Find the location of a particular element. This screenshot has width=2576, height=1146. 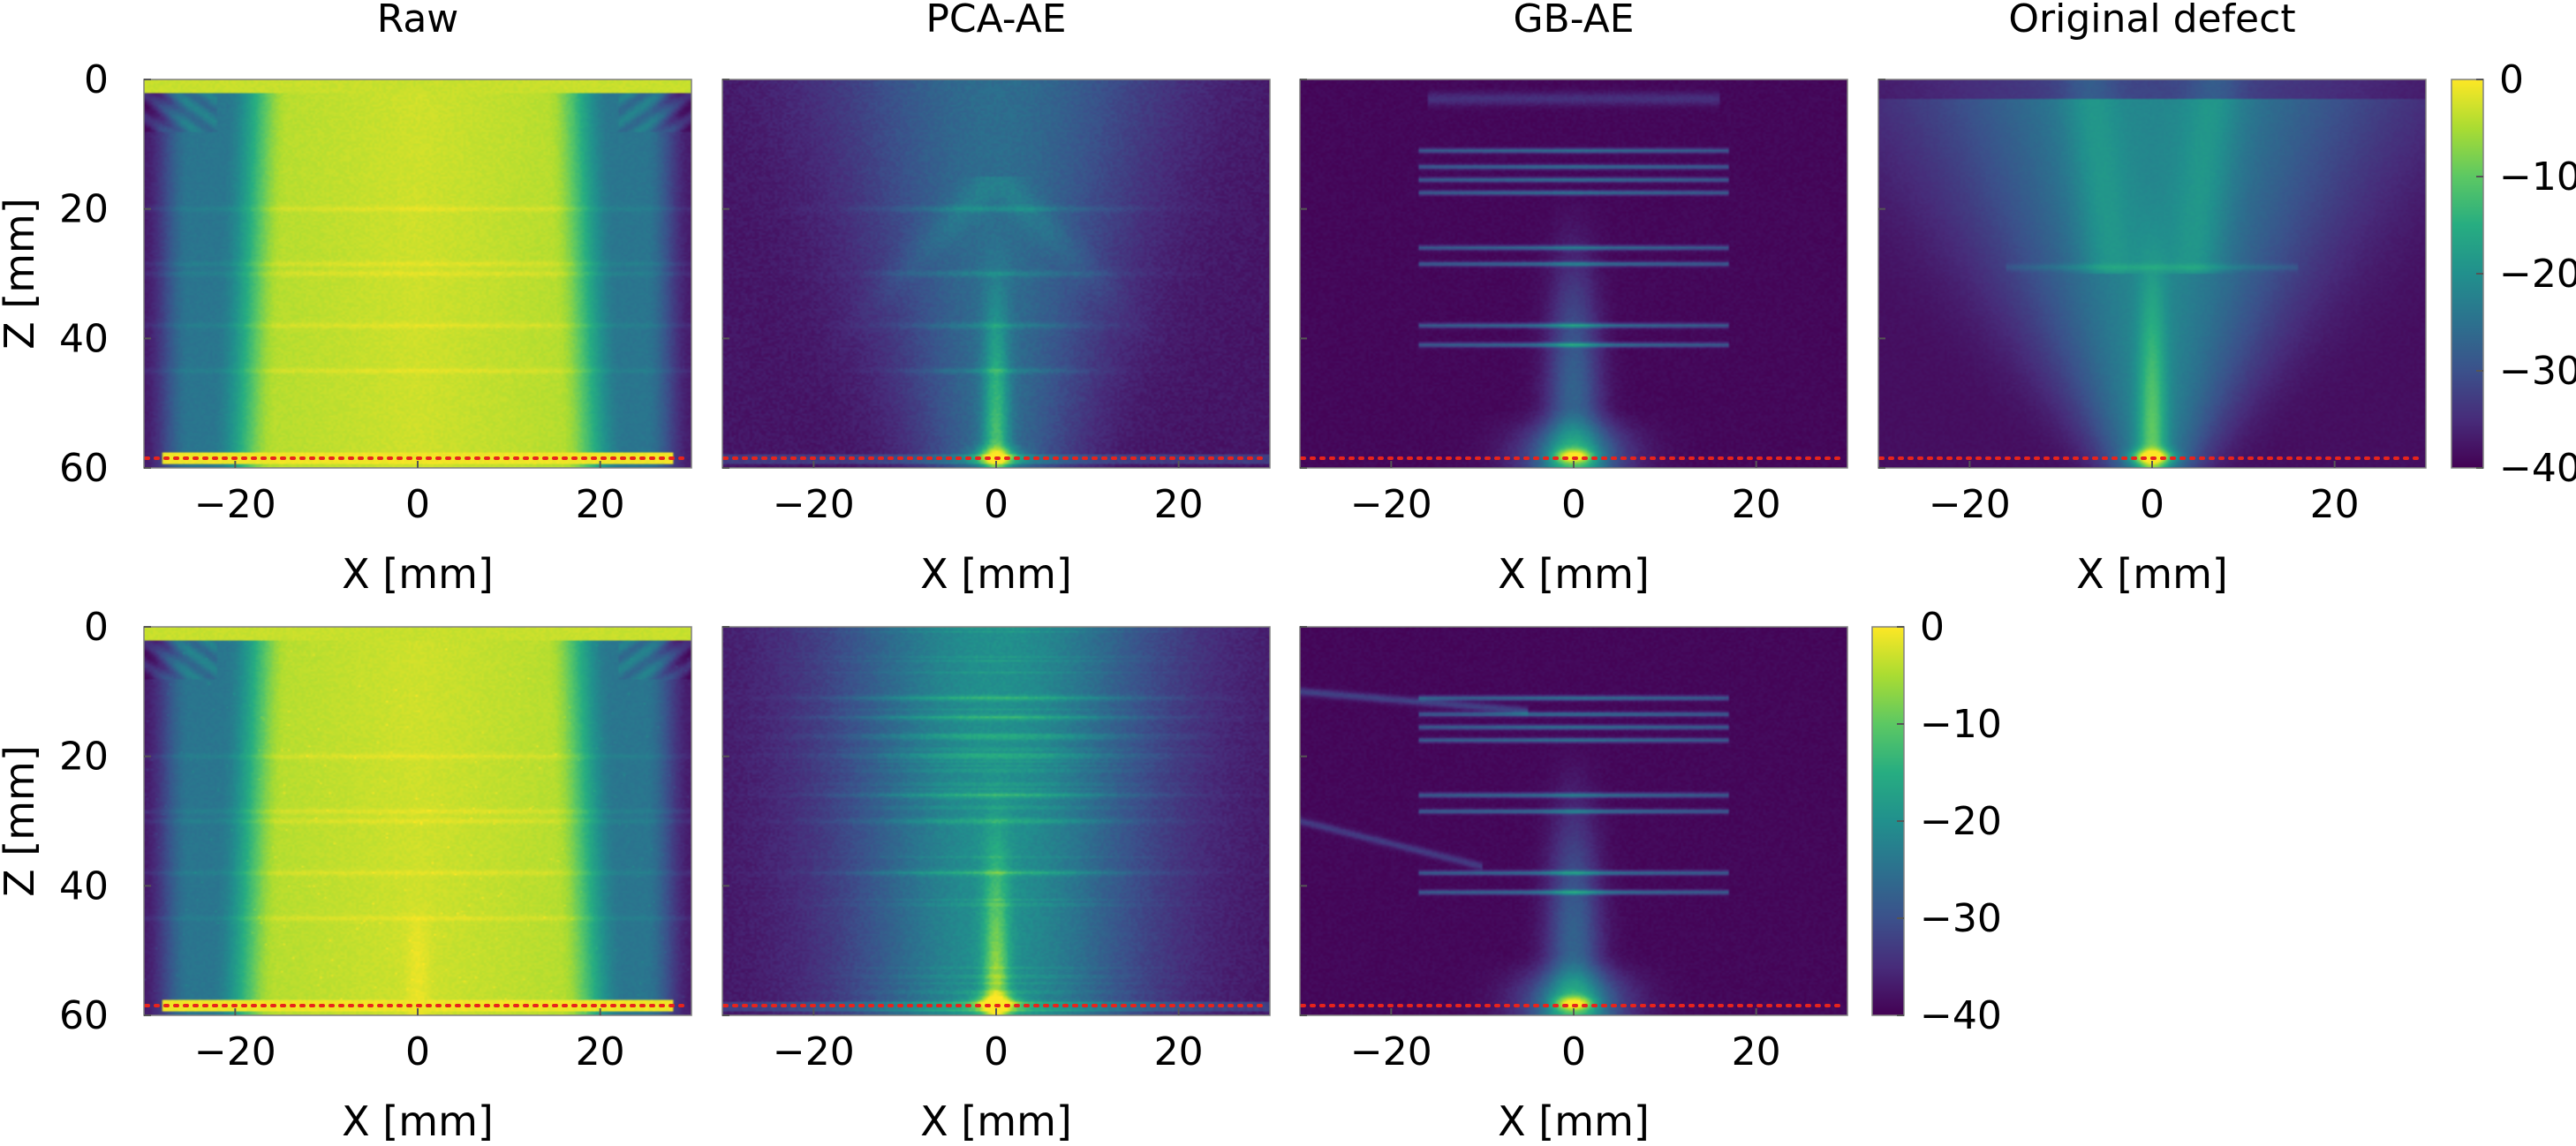

panel-title: Original defect is located at coordinates (2151, 20).